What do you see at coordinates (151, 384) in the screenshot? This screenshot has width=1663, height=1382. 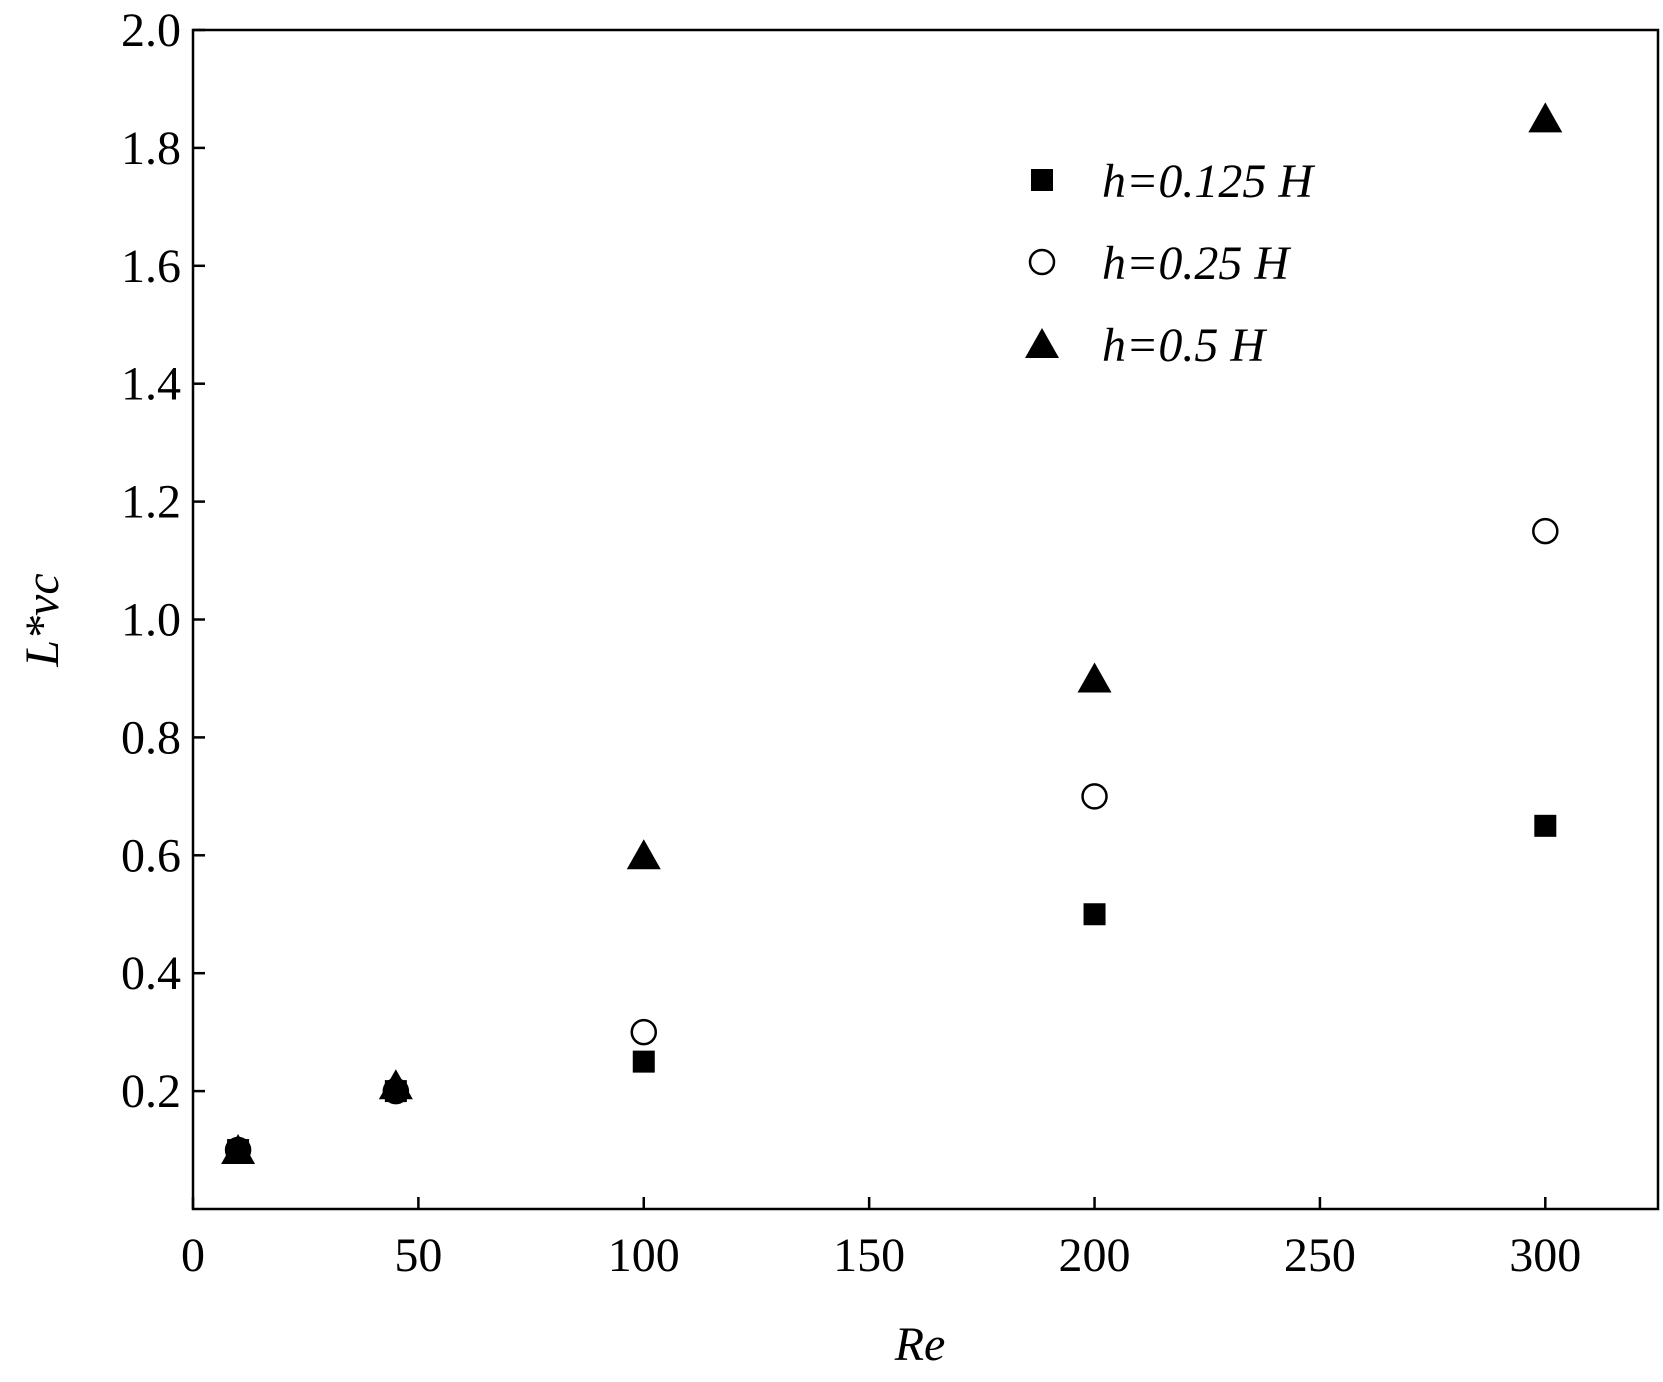 I see `y-tick-label: 1.4` at bounding box center [151, 384].